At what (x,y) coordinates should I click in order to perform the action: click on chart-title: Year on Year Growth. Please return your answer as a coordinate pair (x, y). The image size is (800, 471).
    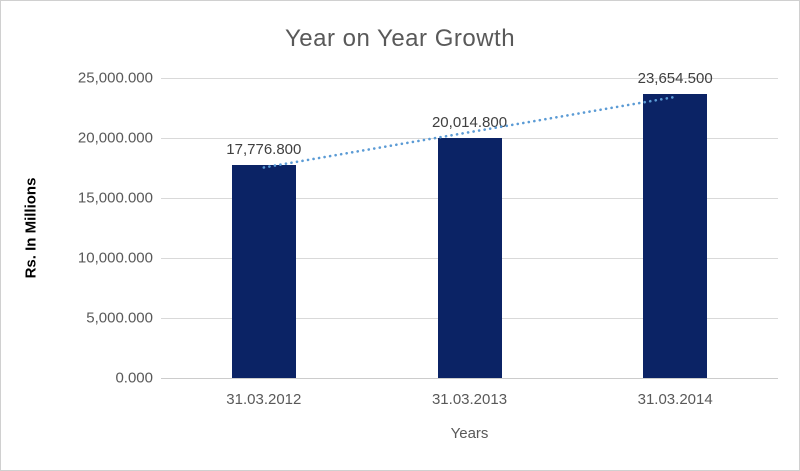
    Looking at the image, I should click on (400, 38).